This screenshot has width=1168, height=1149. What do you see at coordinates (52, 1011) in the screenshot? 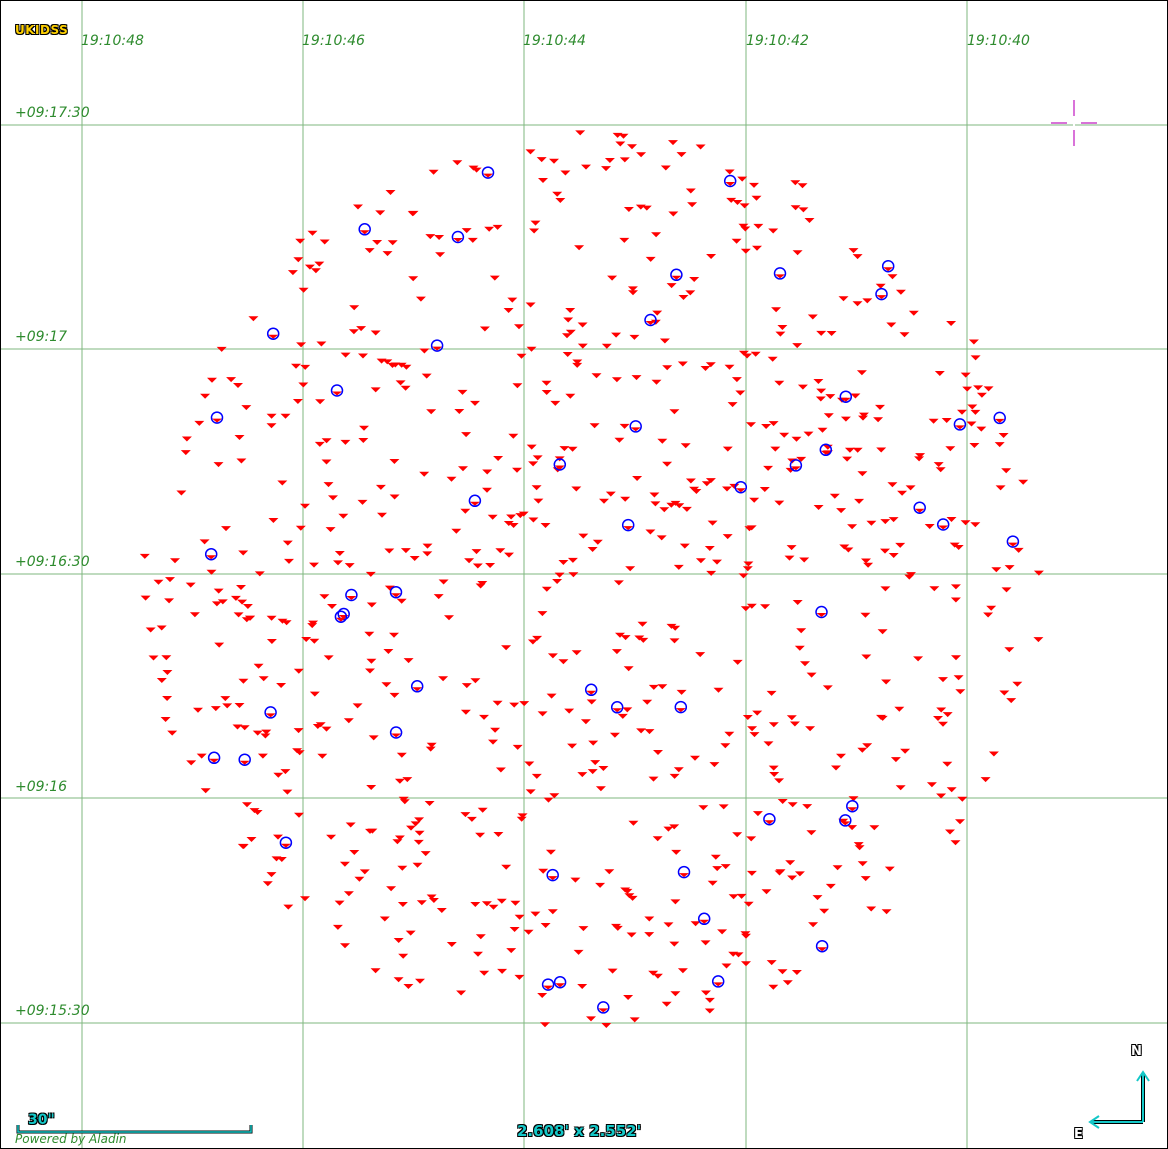
I see `dec-label: +09:15:30` at bounding box center [52, 1011].